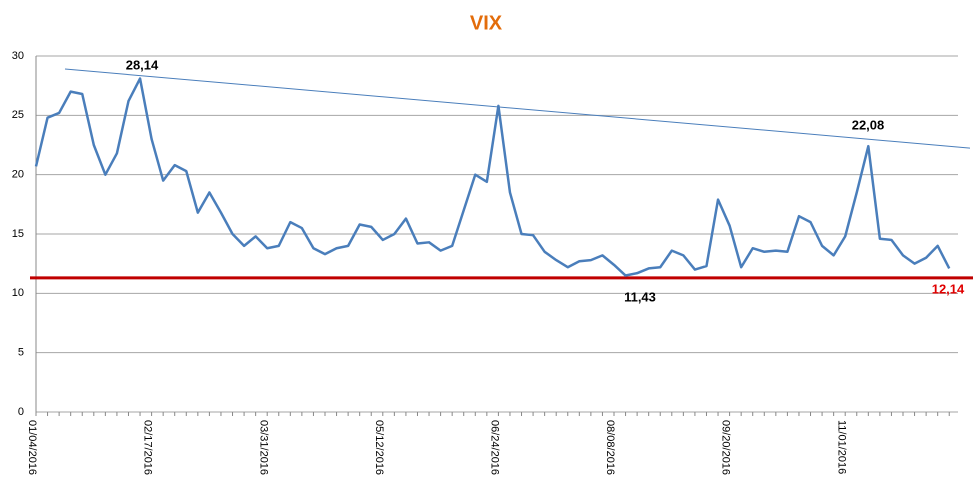 The image size is (973, 493). Describe the element at coordinates (21, 412) in the screenshot. I see `y-tick-label: 0` at that location.